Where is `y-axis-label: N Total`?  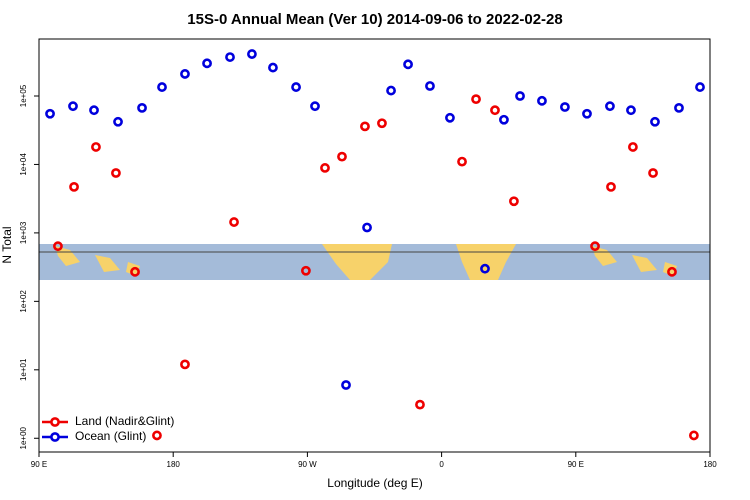 y-axis-label: N Total is located at coordinates (7, 244).